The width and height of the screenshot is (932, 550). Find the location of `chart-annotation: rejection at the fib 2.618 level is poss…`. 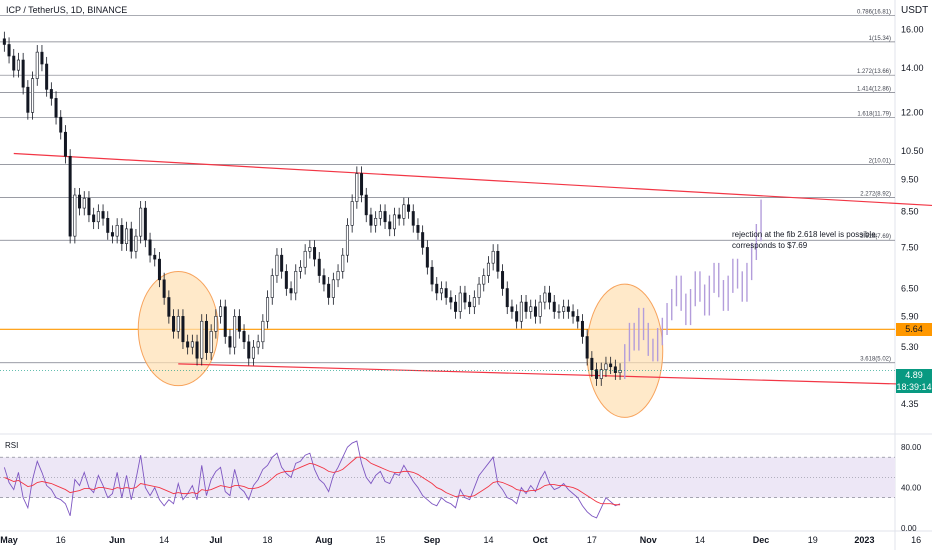

chart-annotation: rejection at the fib 2.618 level is poss… is located at coordinates (805, 240).